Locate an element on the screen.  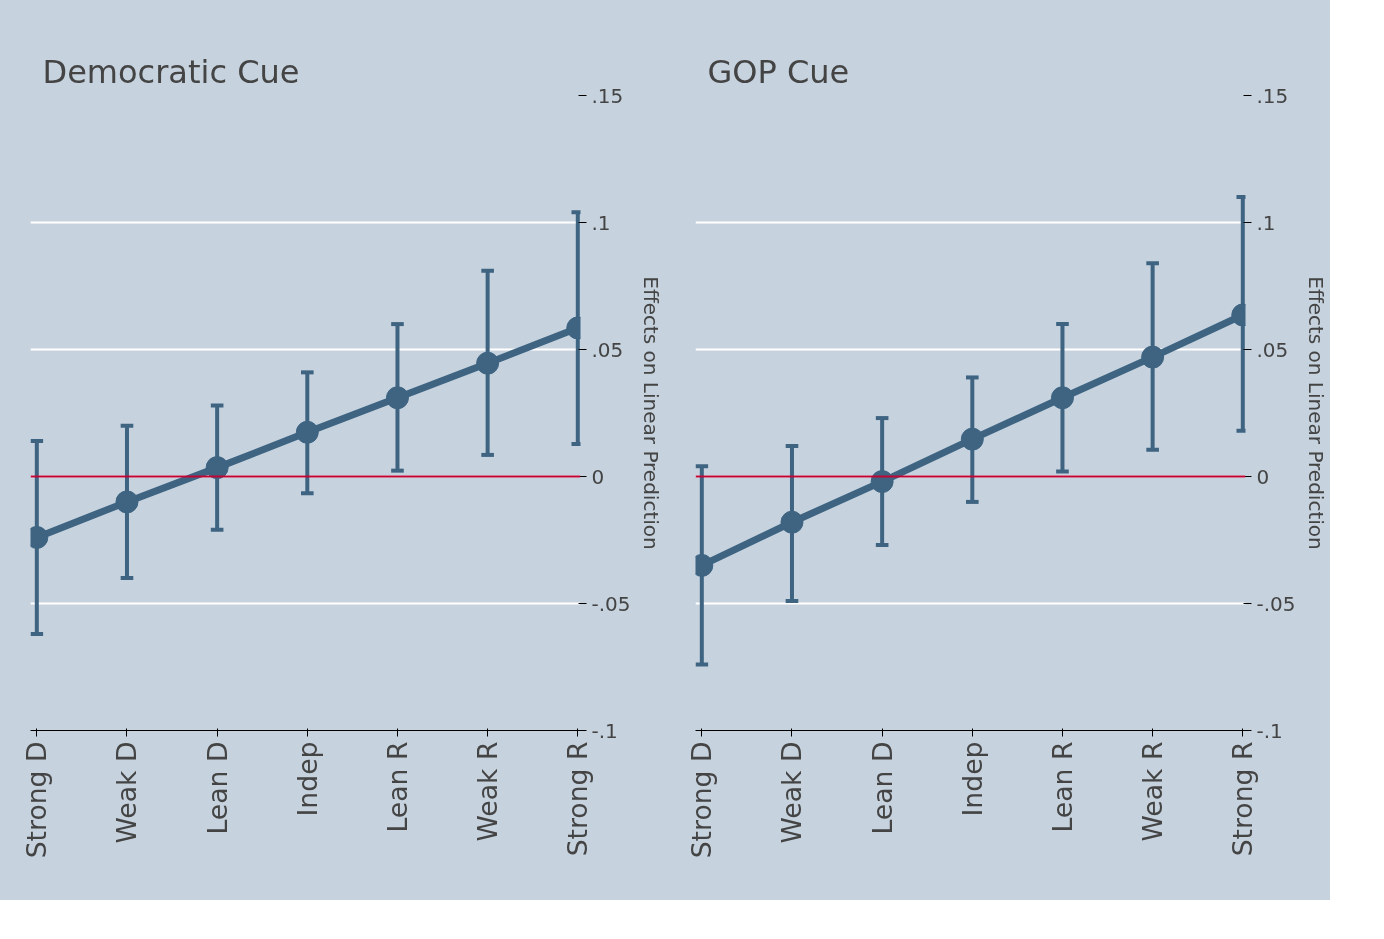
chart-title: Democratic Cue is located at coordinates (171, 71).